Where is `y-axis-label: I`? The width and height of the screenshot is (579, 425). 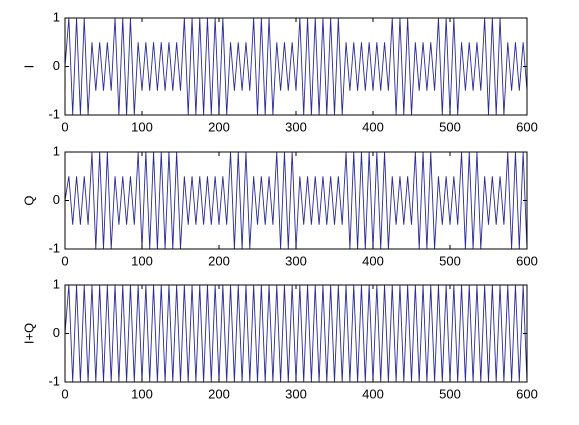
y-axis-label: I is located at coordinates (28, 67).